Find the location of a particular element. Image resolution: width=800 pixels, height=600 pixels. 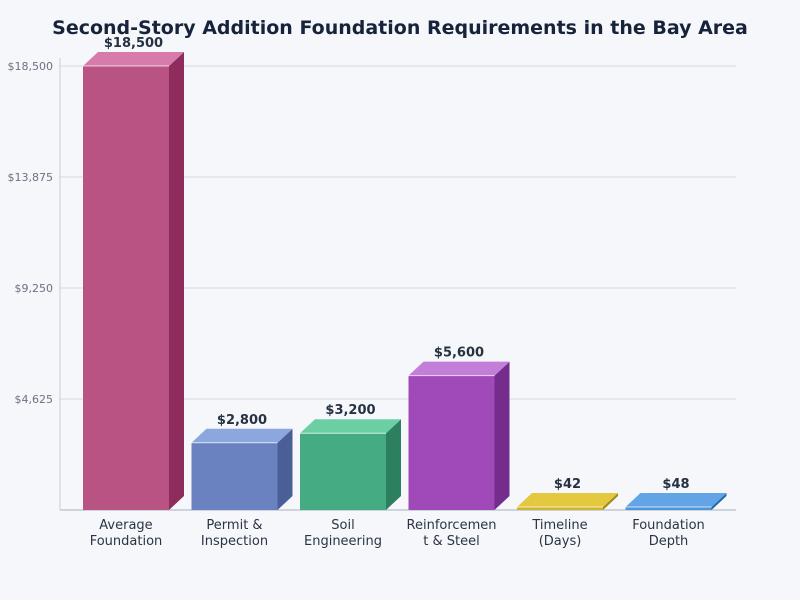

data-label: $5,600 is located at coordinates (459, 353).